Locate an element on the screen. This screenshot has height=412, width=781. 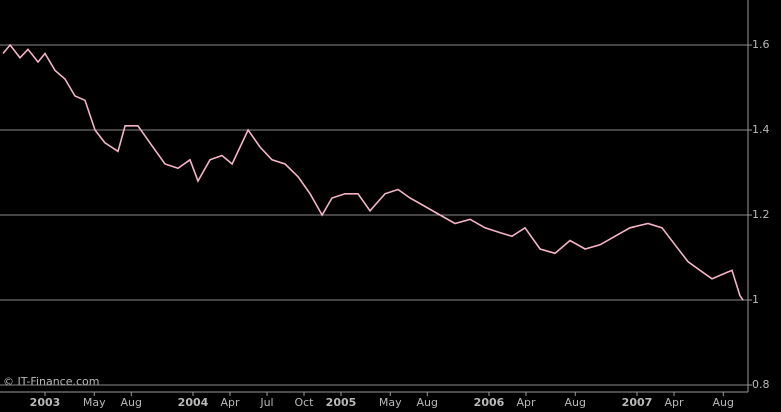
y-tick-label: 1.6 is located at coordinates (761, 44).